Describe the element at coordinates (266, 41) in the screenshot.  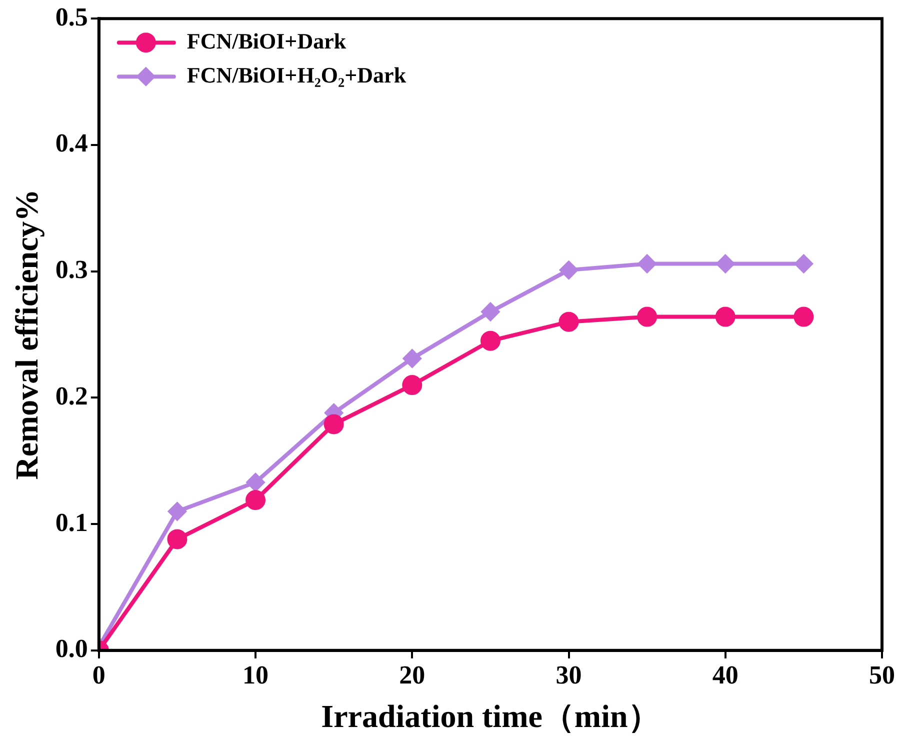
I see `legend-label: FCN/BiOI+Dark` at that location.